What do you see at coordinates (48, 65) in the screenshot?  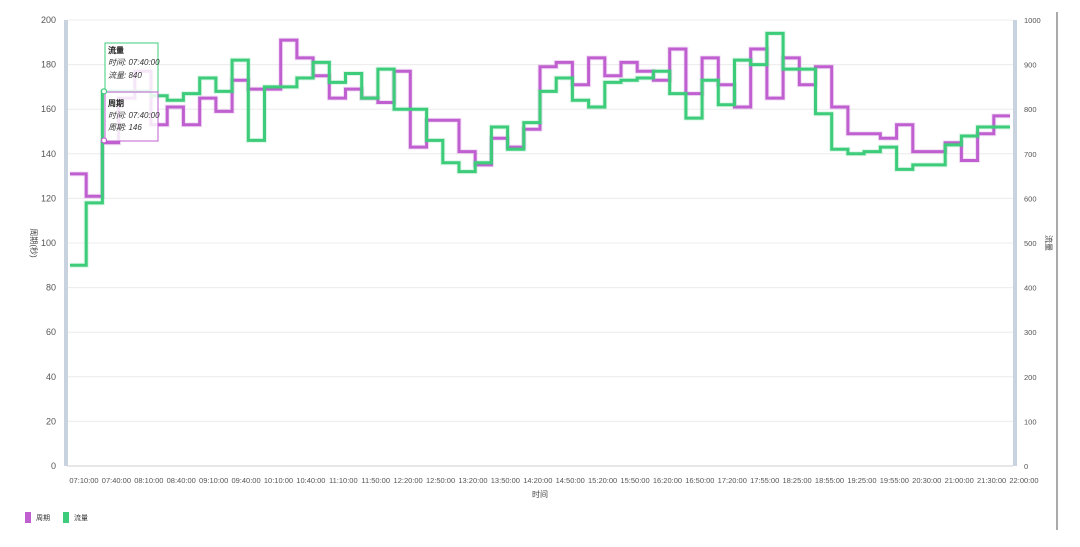 I see `y-tick-left: 180` at bounding box center [48, 65].